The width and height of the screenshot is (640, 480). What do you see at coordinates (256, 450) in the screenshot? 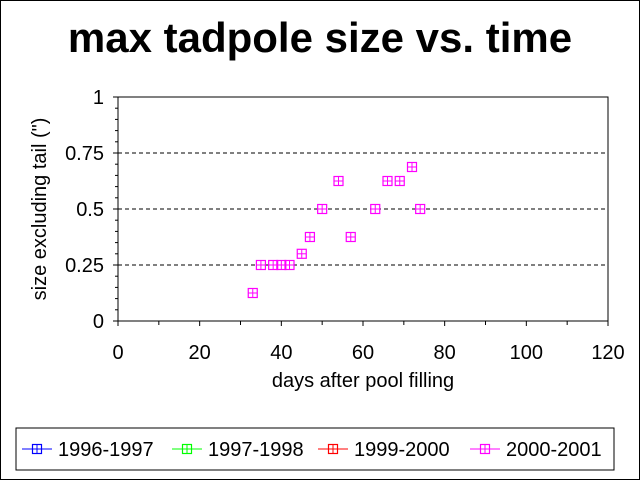
I see `legend-label: 1997-1998` at bounding box center [256, 450].